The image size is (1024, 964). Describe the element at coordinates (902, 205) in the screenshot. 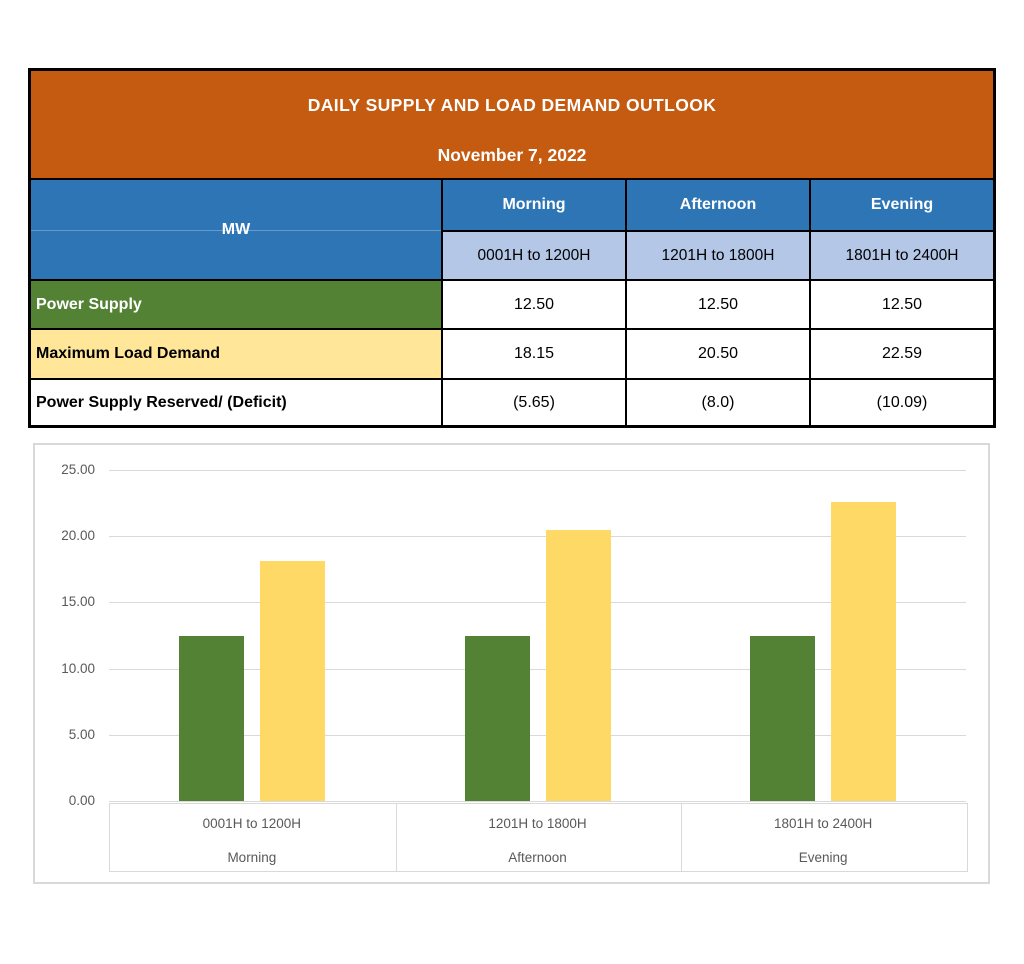

I see `column-header-evening: Evening` at that location.